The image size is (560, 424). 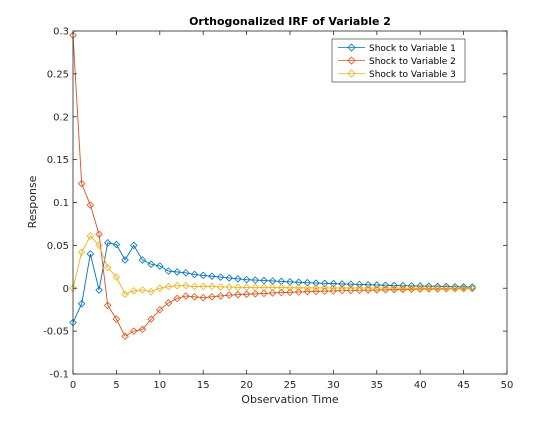 What do you see at coordinates (420, 385) in the screenshot?
I see `x-tick-label: 40` at bounding box center [420, 385].